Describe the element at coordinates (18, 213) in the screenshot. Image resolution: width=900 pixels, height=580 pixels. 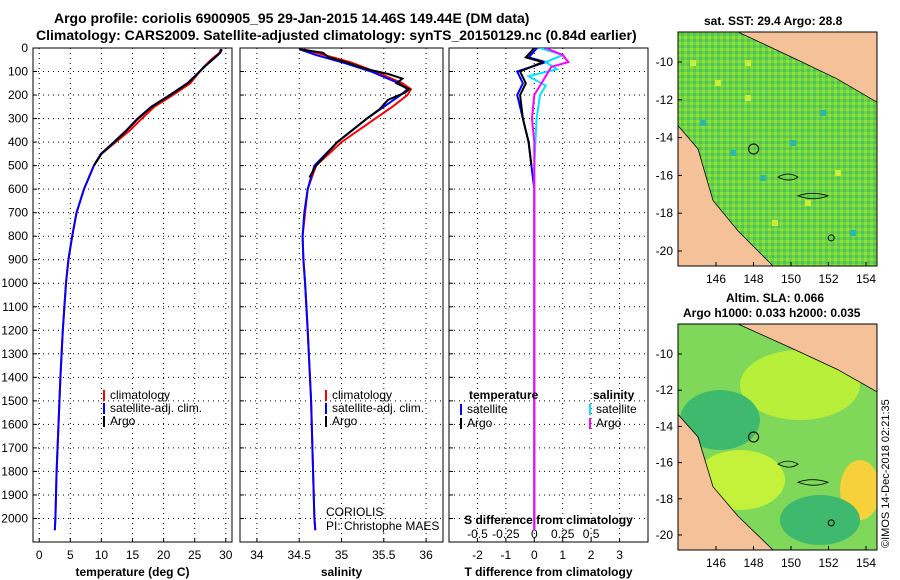
I see `depth-tick-label: 700` at that location.